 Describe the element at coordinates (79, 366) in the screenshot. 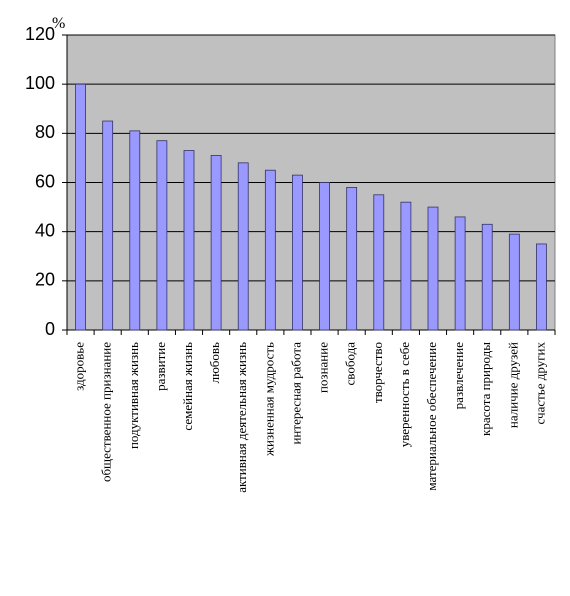

I see `x-tick-label: здоровье` at that location.